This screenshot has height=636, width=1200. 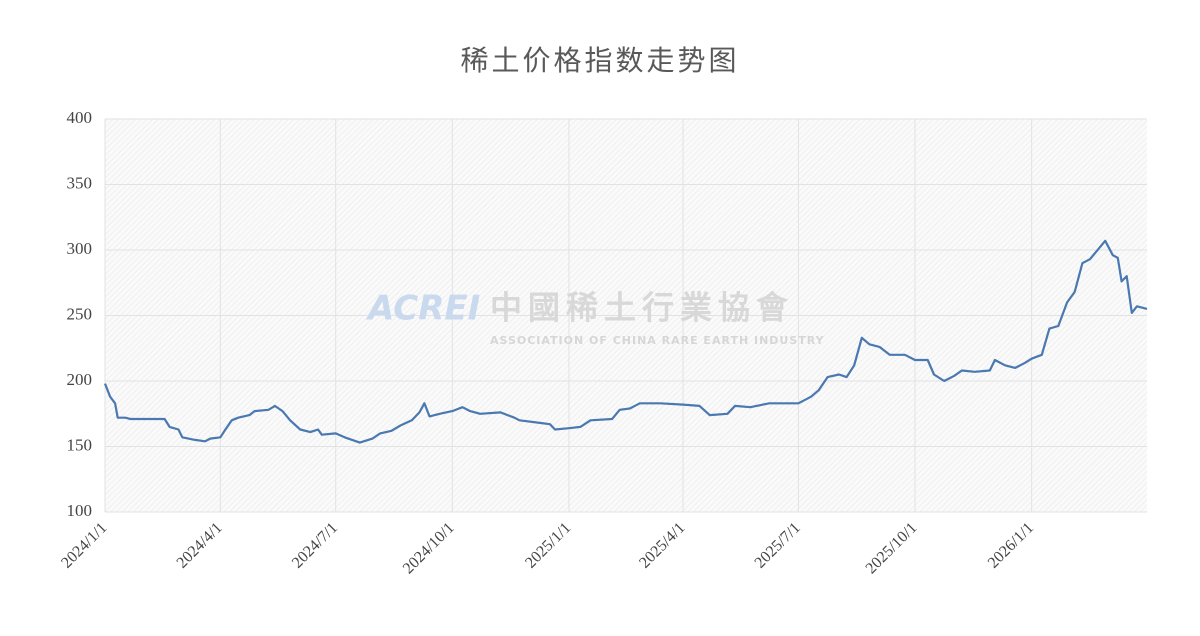 I want to click on x-tick-label: 2025/4/1, so click(x=662, y=545).